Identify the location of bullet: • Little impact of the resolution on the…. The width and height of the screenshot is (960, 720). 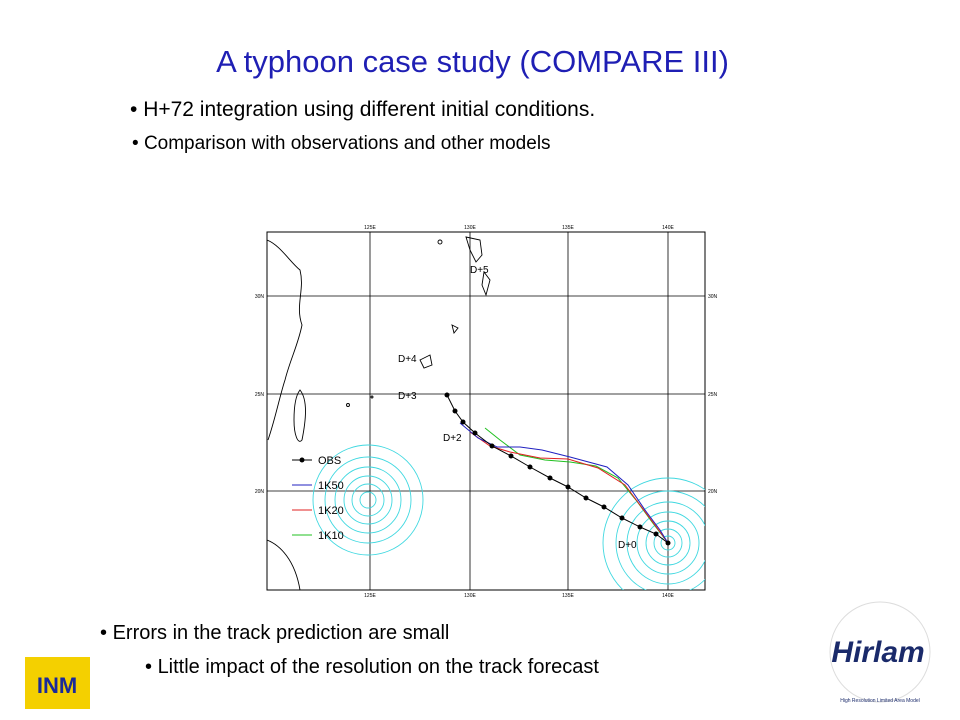
(372, 667).